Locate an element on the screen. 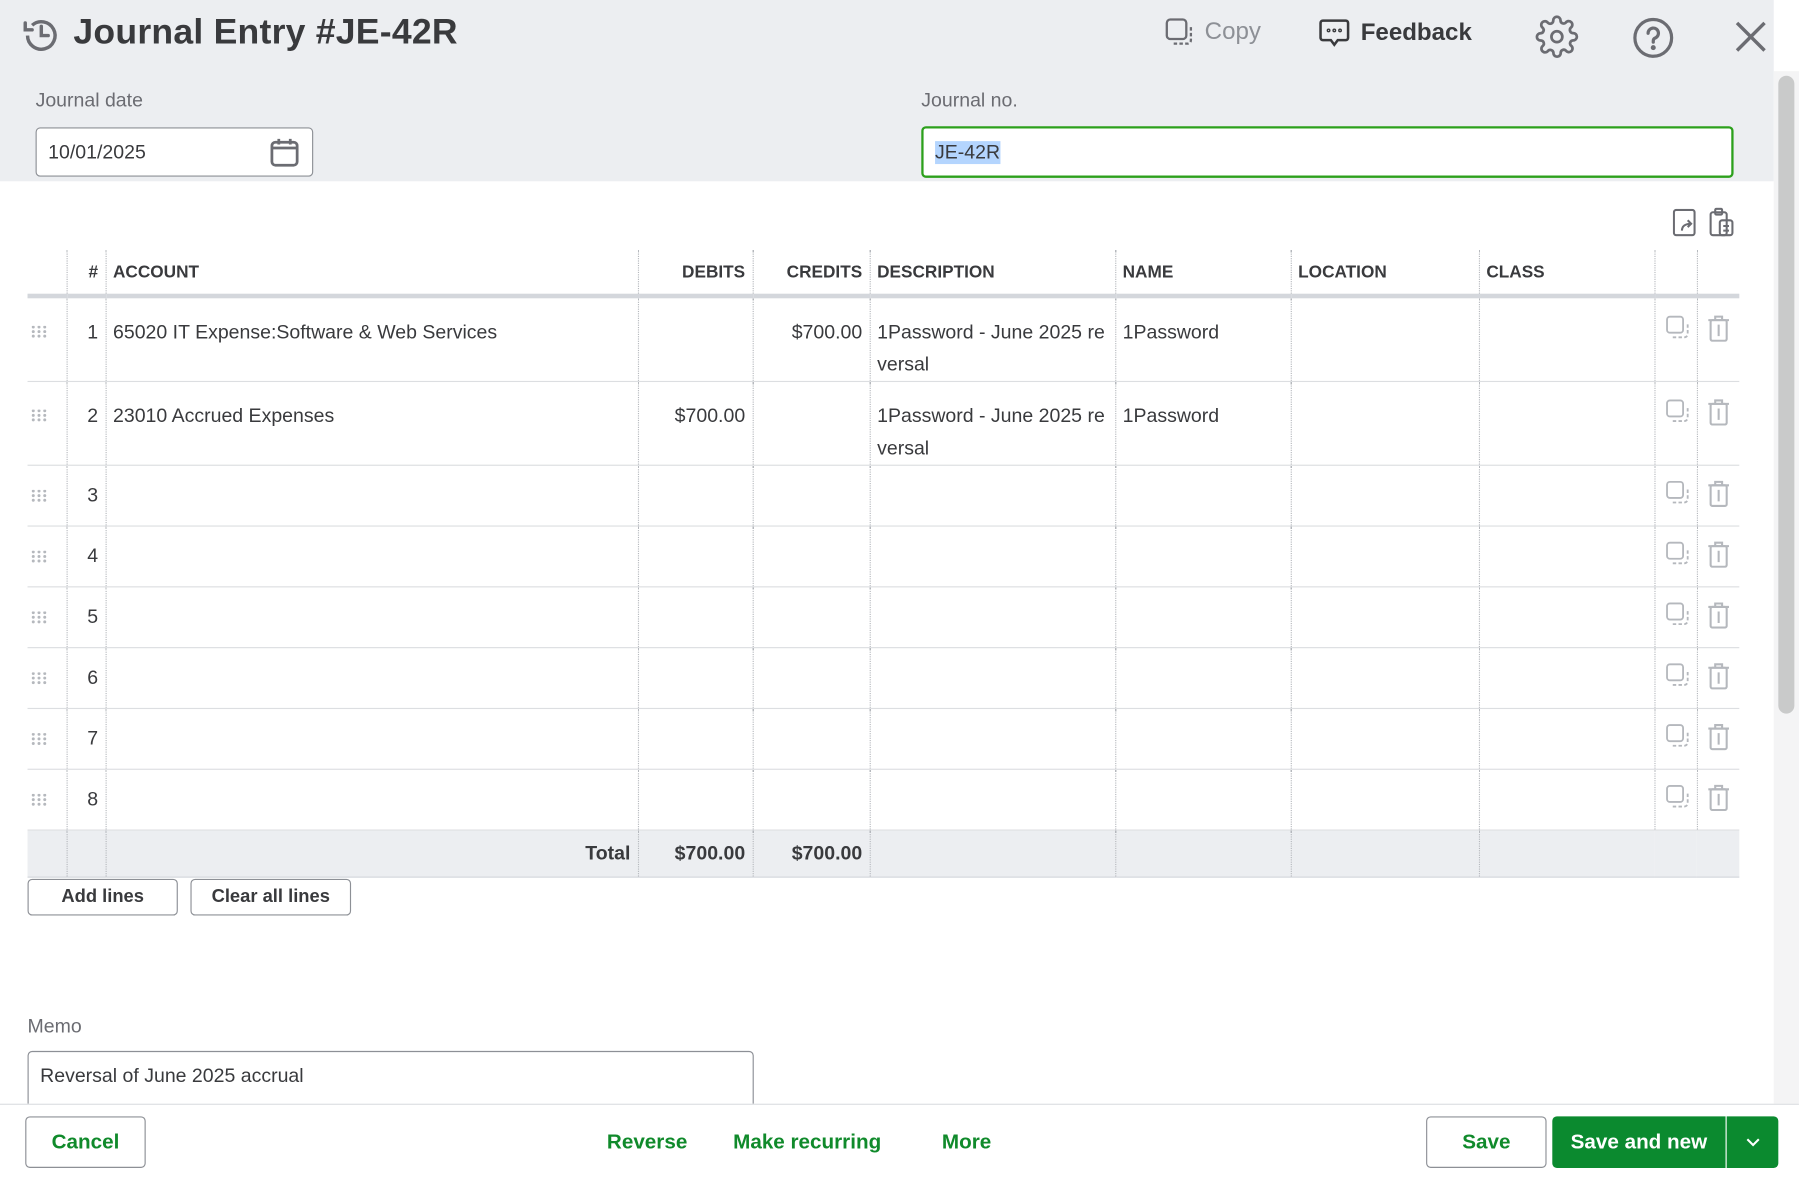 The height and width of the screenshot is (1193, 1799). scrollbar-thumb is located at coordinates (1786, 394).